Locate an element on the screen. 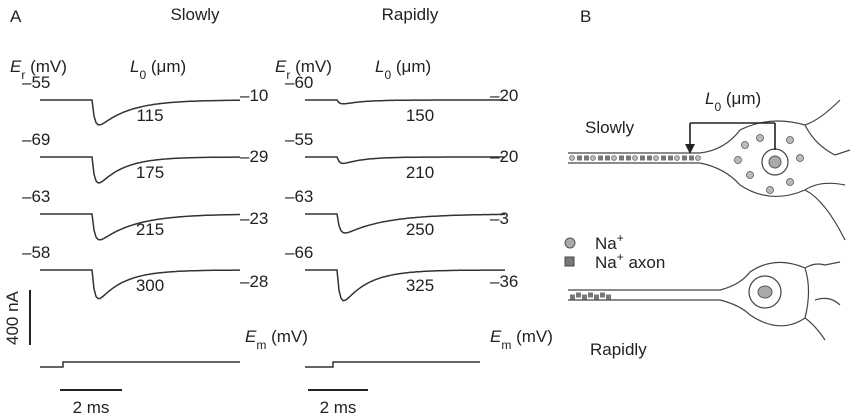  er-value: –66 is located at coordinates (299, 252).